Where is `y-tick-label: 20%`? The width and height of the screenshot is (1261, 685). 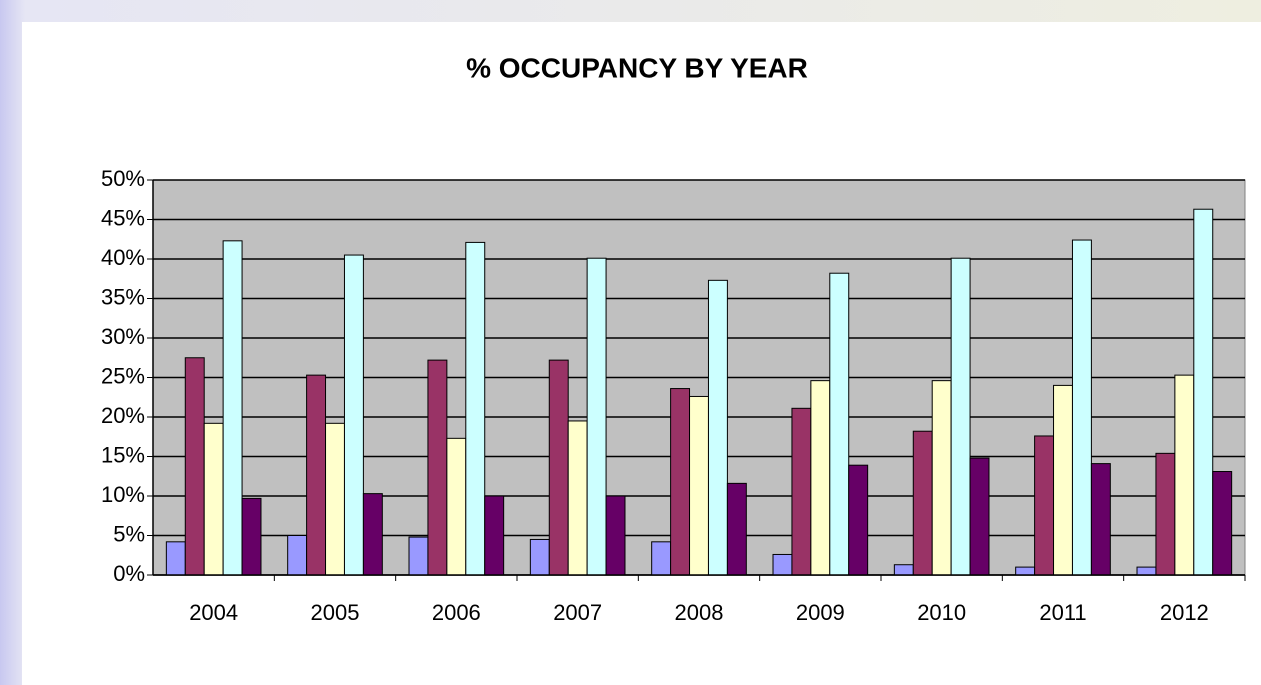 y-tick-label: 20% is located at coordinates (123, 415).